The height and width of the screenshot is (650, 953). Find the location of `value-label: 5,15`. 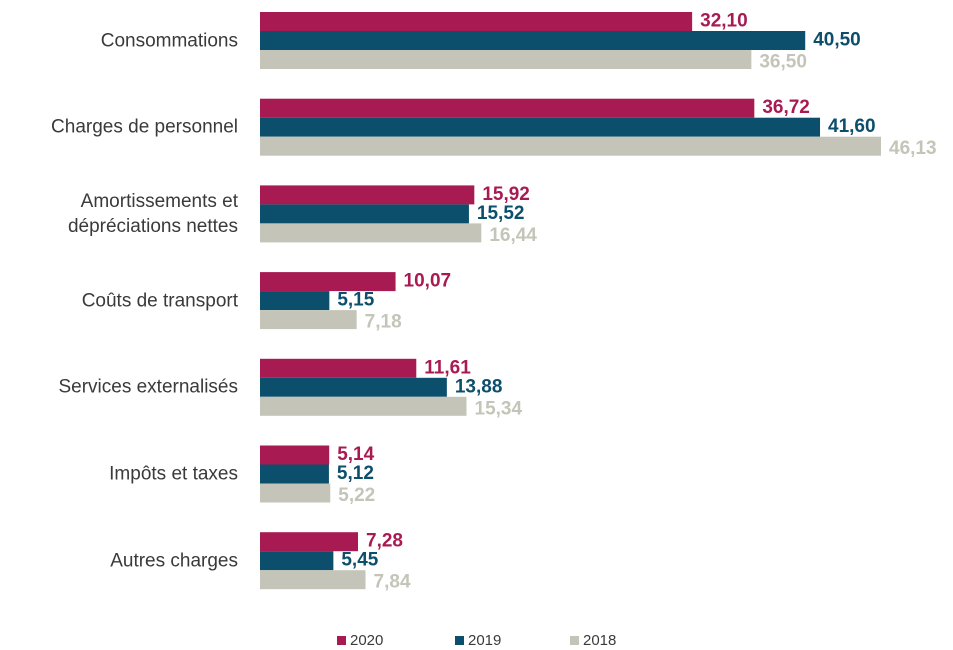

value-label: 5,15 is located at coordinates (355, 300).